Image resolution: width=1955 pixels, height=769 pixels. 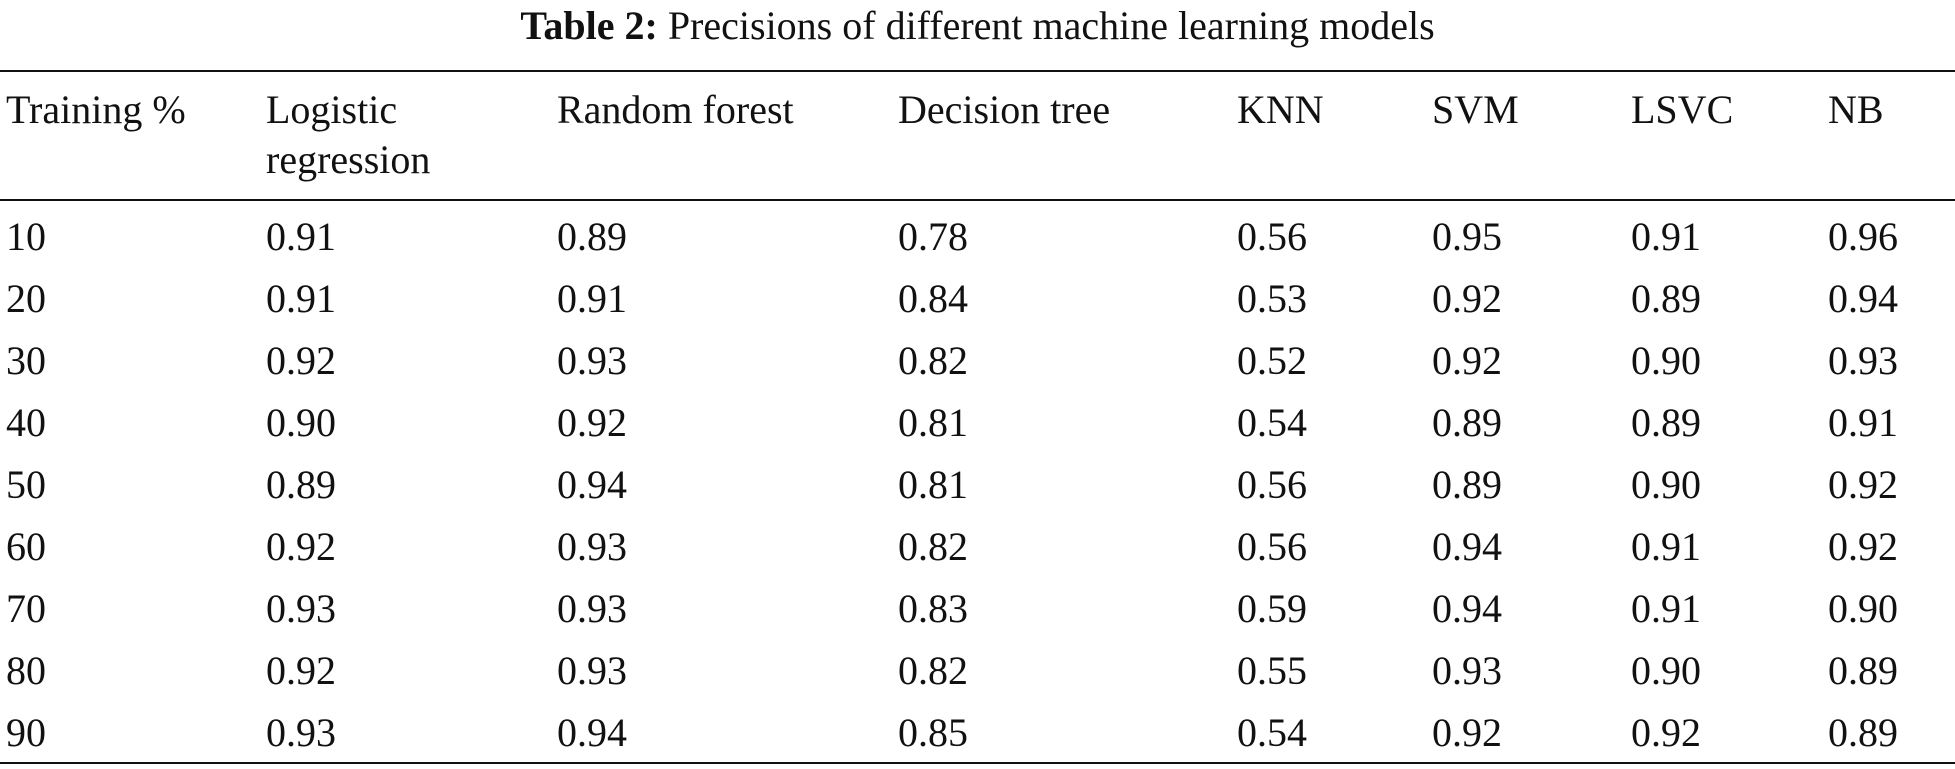 I want to click on caption-label: Table 2:, so click(x=589, y=25).